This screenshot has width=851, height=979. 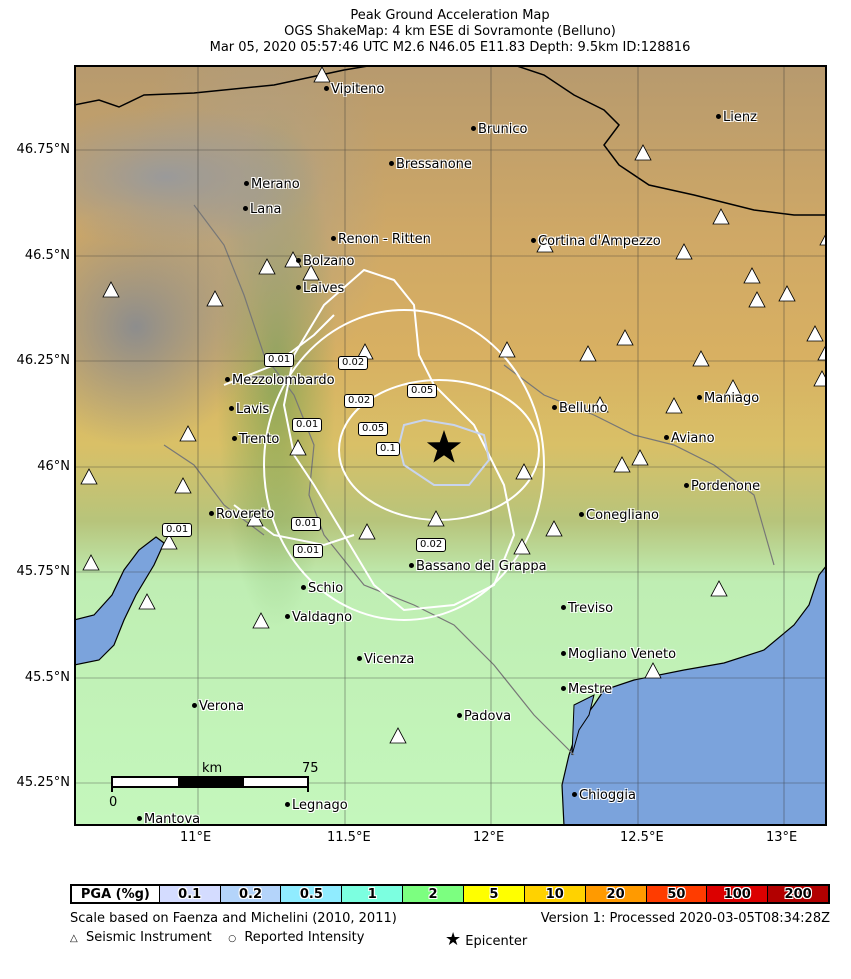 I want to click on city-label: Mogliano Veneto, so click(x=618, y=655).